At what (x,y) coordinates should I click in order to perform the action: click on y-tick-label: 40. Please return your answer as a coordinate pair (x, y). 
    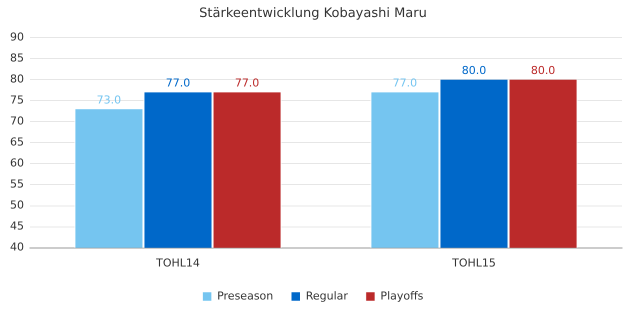
    Looking at the image, I should click on (17, 247).